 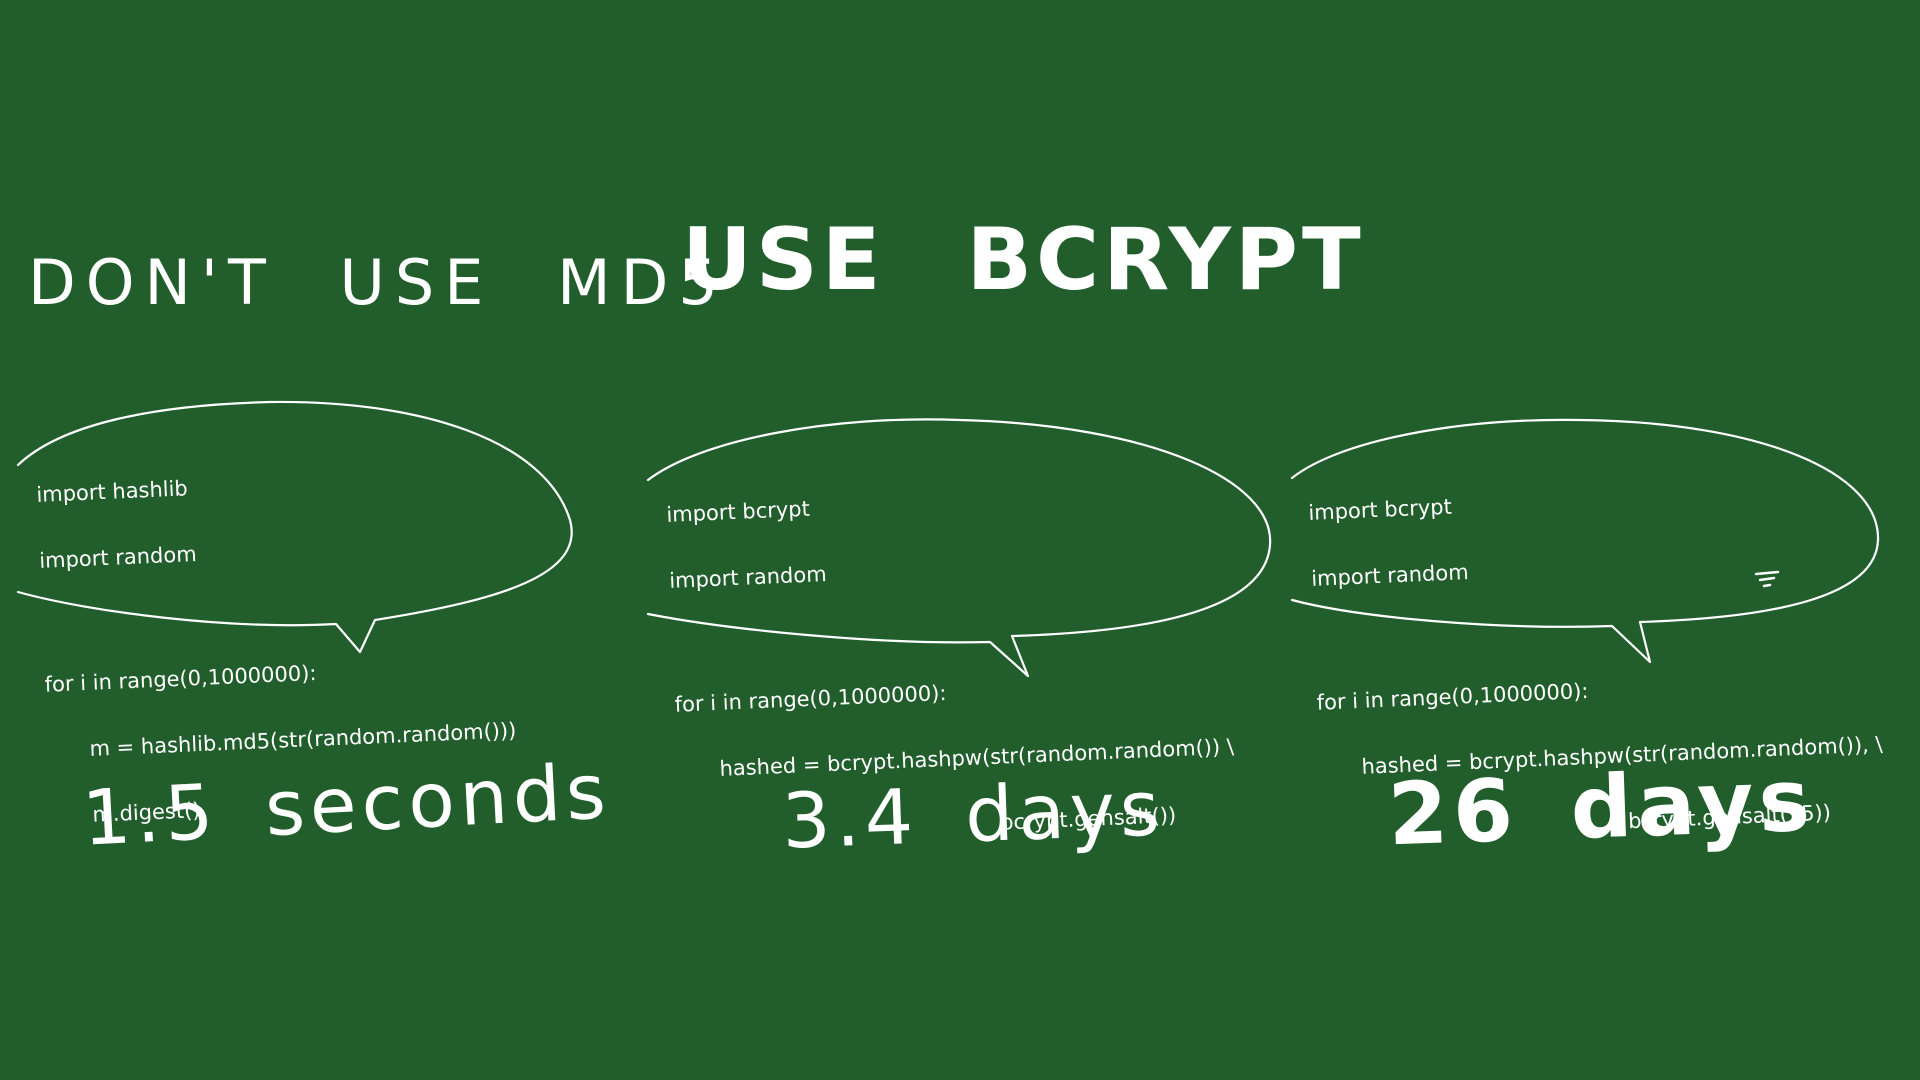 I want to click on code-line: import hashlib, so click(x=112, y=491).